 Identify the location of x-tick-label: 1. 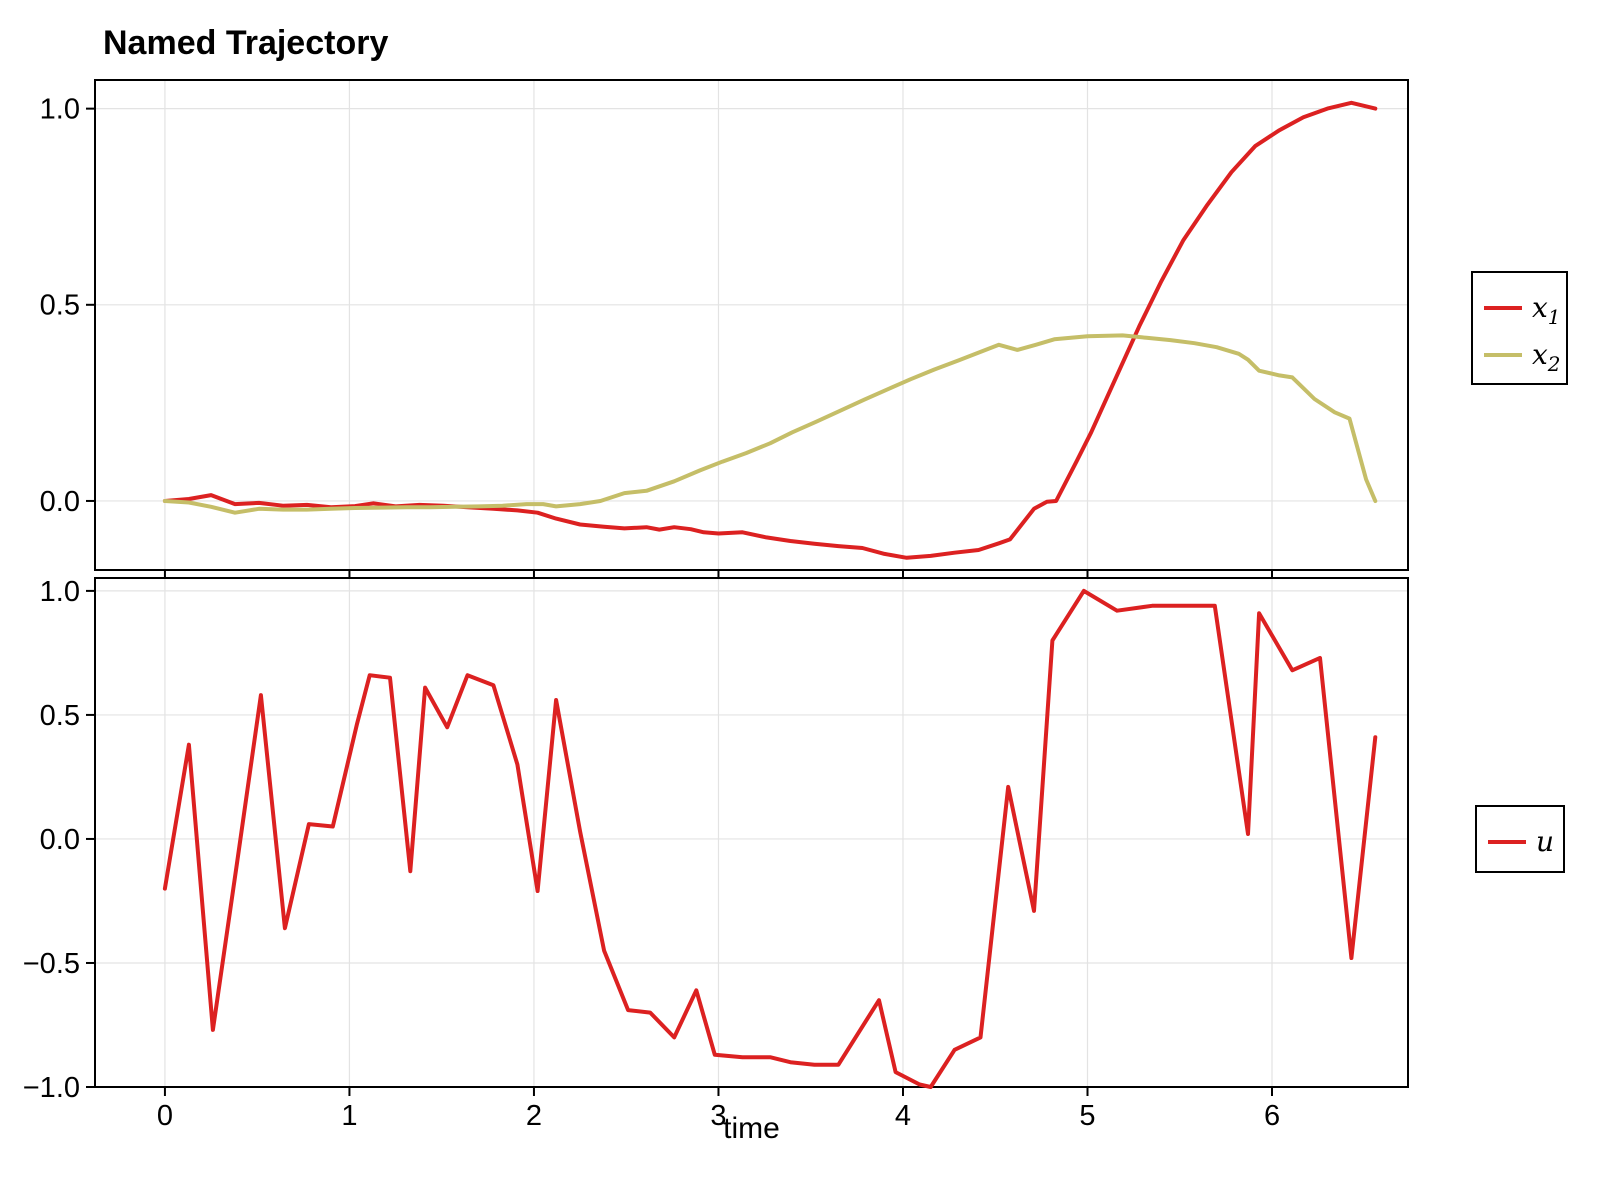
(349, 1116).